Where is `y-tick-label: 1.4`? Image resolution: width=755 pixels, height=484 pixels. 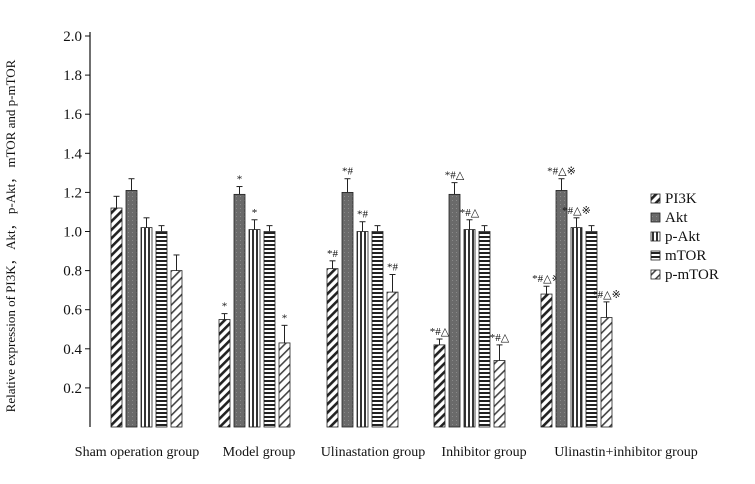
y-tick-label: 1.4 is located at coordinates (72, 154).